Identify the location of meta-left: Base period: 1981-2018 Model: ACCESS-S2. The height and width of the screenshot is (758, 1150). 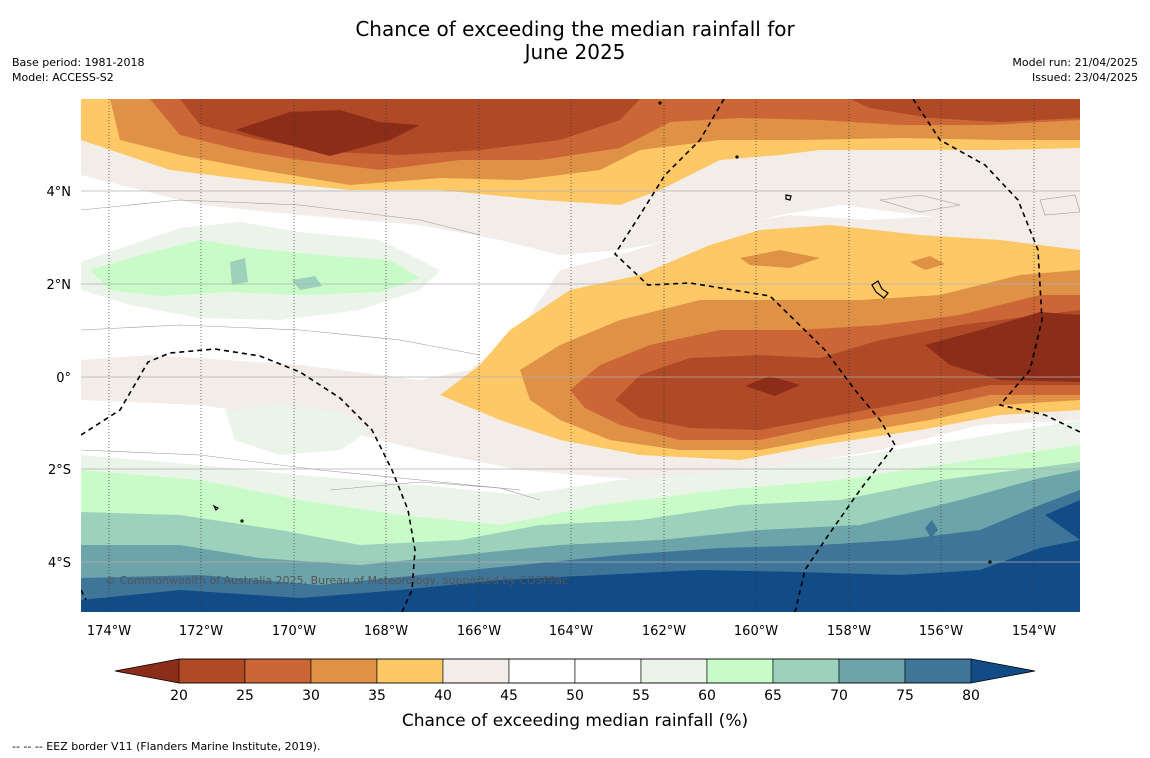
(78, 70).